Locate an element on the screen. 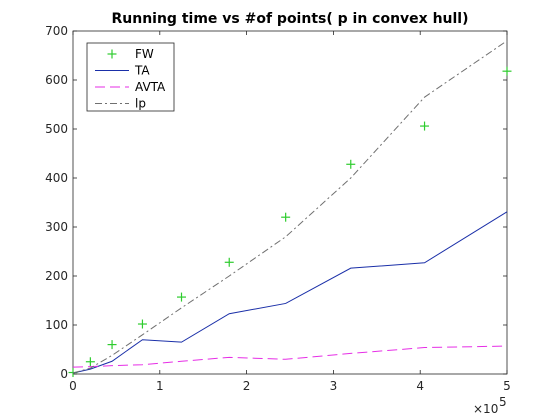 The height and width of the screenshot is (420, 560). x-tick-label: 3 is located at coordinates (334, 386).